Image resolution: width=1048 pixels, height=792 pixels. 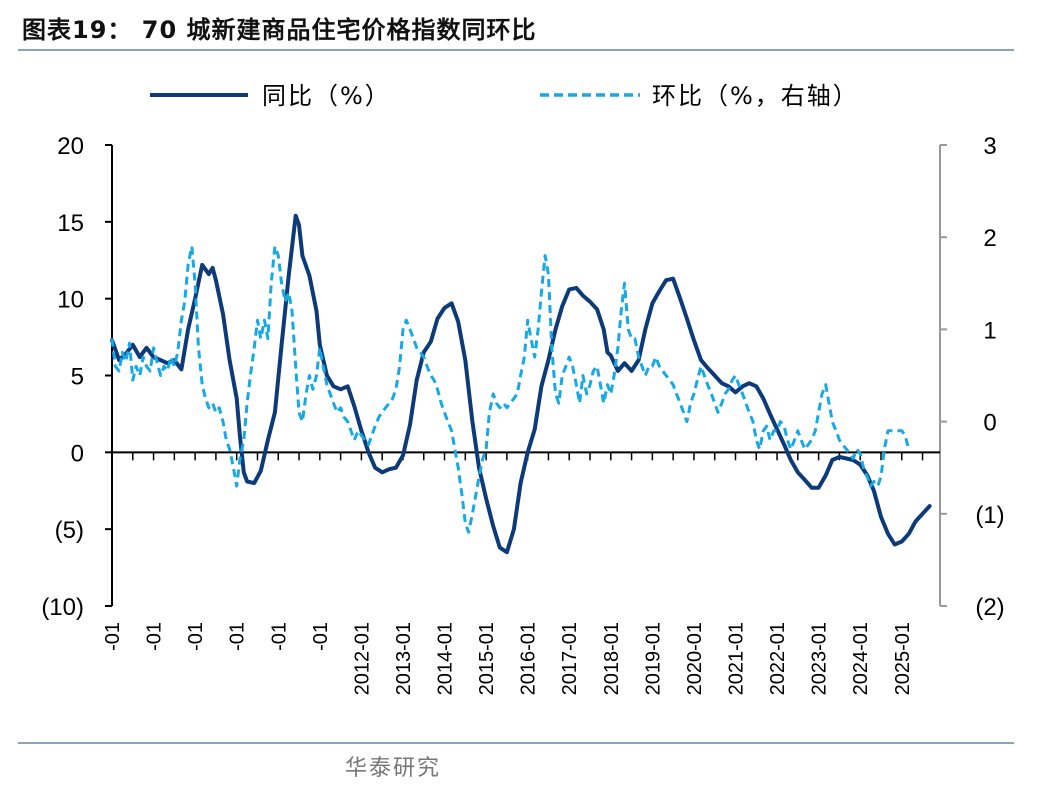 I want to click on right-tick-label: 3, so click(x=989, y=146).